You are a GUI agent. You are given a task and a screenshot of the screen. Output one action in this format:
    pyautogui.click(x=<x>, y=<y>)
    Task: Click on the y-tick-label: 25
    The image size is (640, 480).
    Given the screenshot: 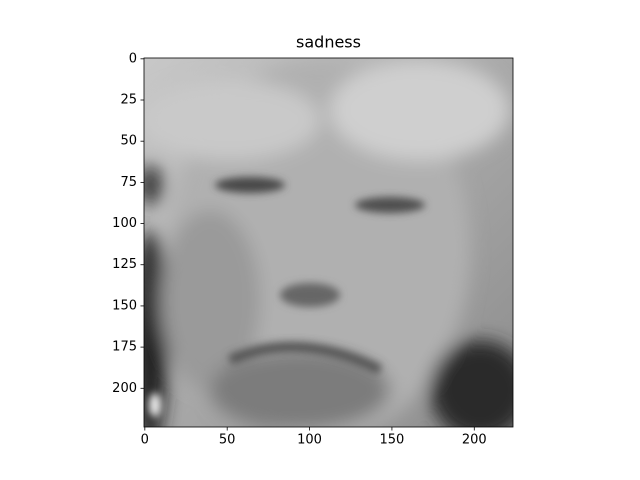 What is the action you would take?
    pyautogui.click(x=128, y=100)
    